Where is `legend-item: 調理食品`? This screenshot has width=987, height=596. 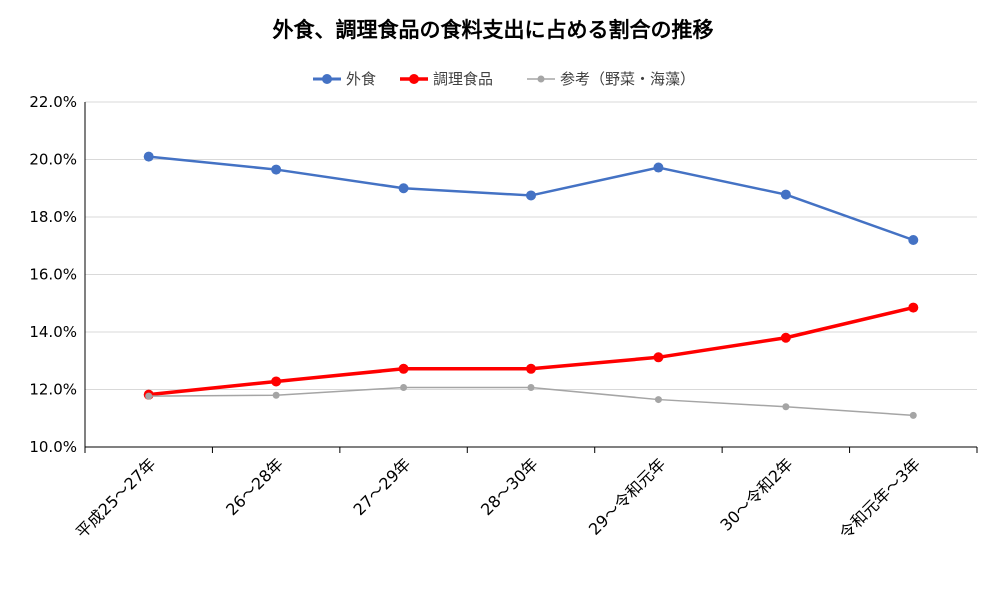 legend-item: 調理食品 is located at coordinates (446, 79).